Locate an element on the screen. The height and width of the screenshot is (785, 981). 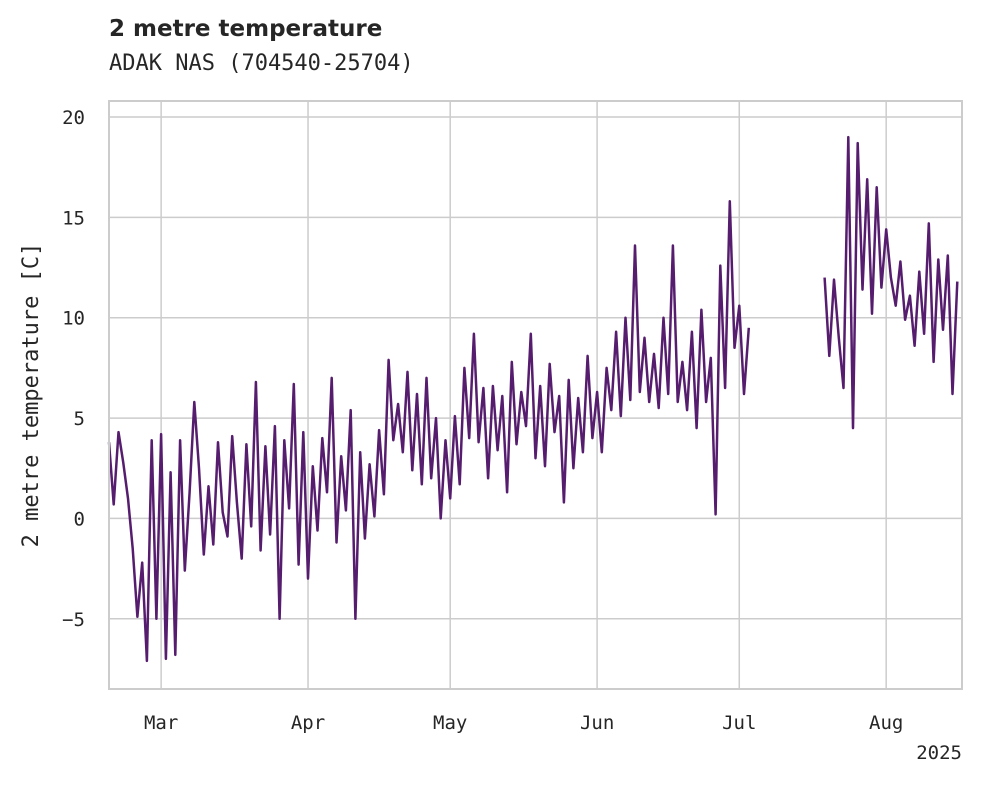
x-tick-label: Apr is located at coordinates (308, 723).